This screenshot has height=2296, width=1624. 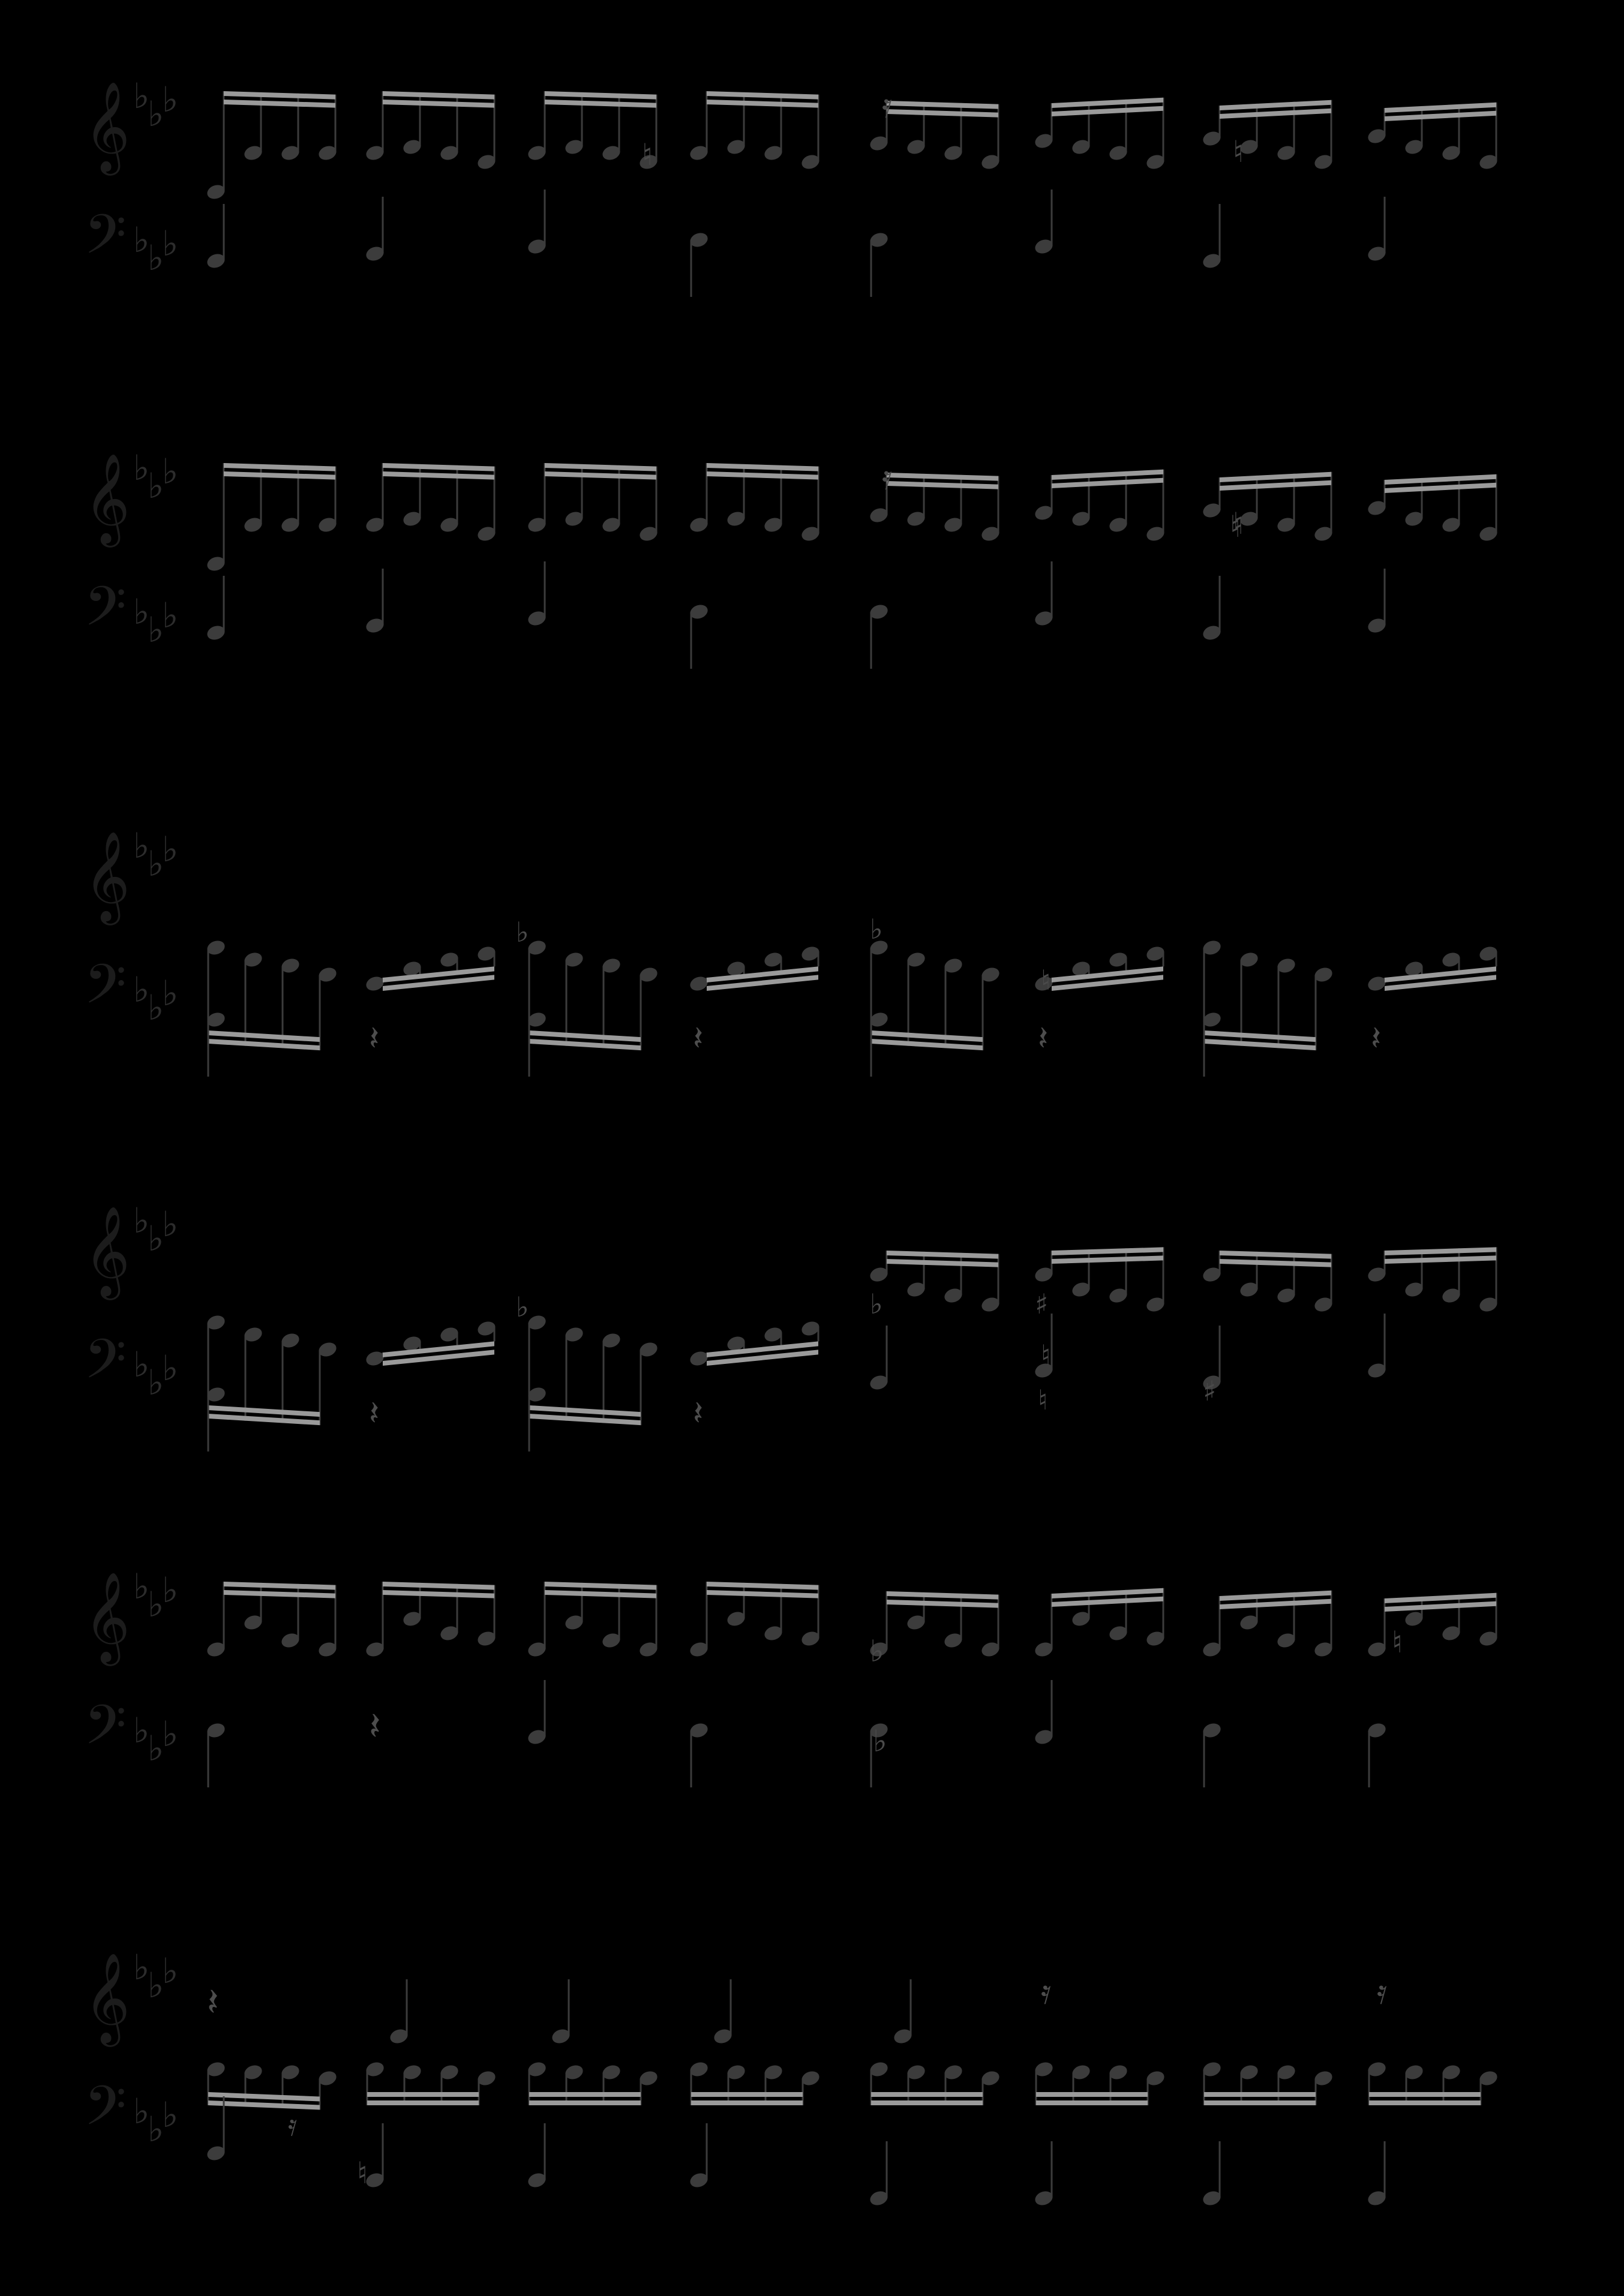 I want to click on natural-icon: ♮, so click(x=1045, y=1355).